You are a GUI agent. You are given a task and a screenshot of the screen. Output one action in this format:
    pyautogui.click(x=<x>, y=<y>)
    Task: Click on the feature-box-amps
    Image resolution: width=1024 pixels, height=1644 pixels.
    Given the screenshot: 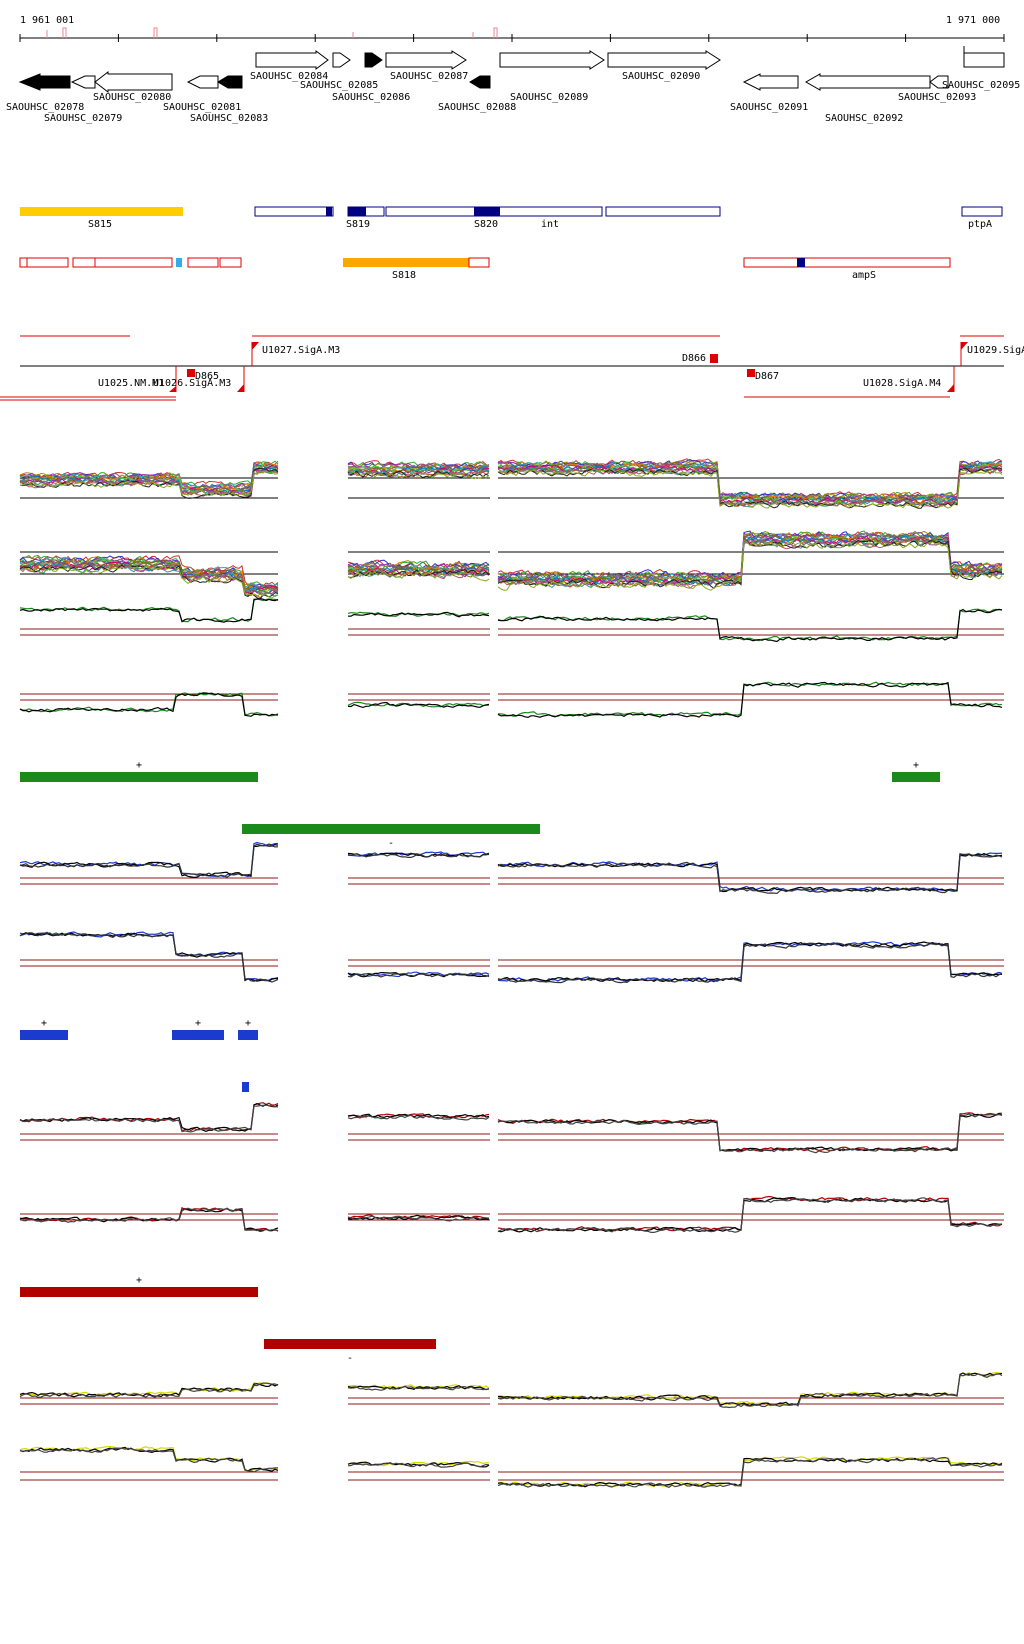 What is the action you would take?
    pyautogui.click(x=847, y=262)
    